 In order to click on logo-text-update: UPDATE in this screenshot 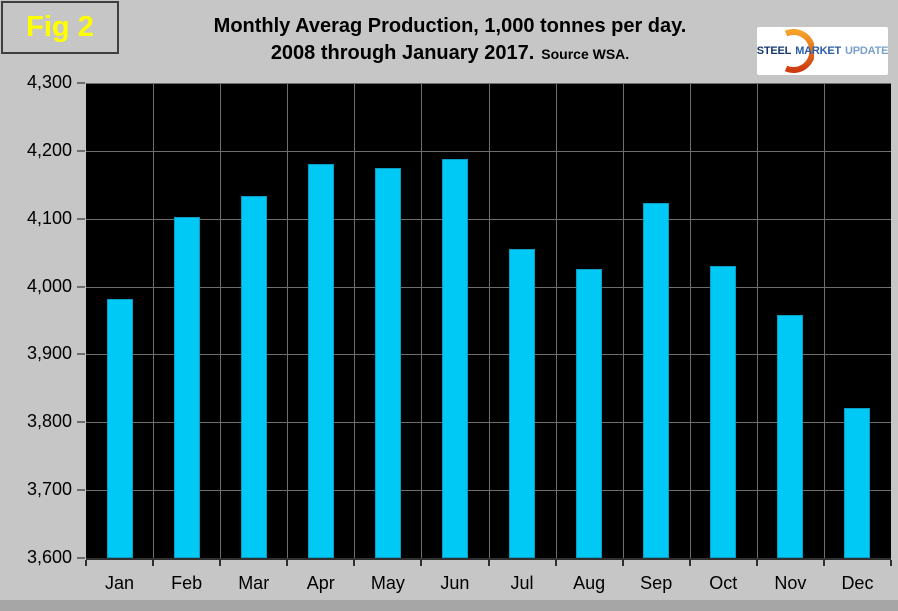, I will do `click(867, 51)`.